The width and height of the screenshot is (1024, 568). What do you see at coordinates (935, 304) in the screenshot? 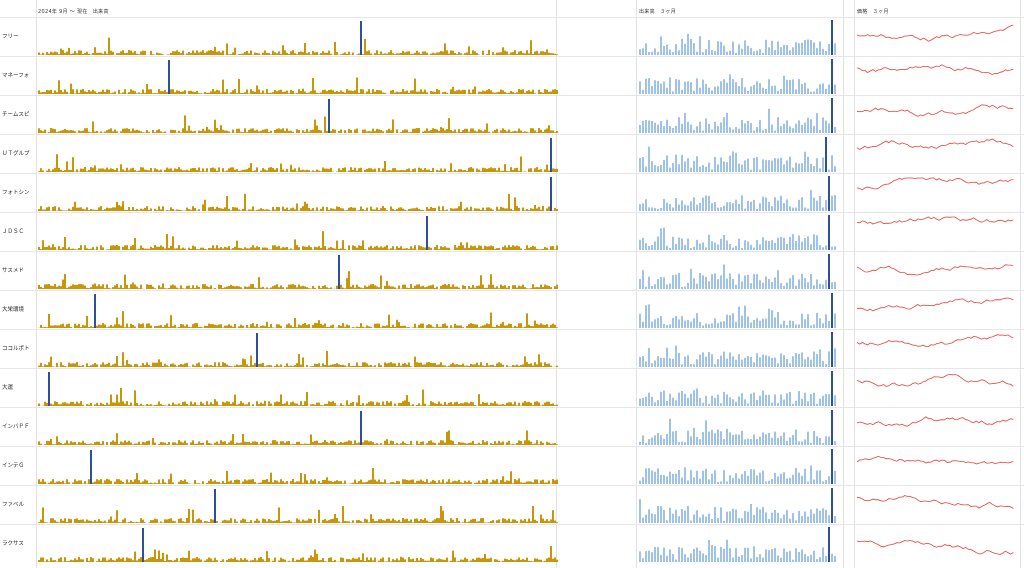
I see `price-line` at bounding box center [935, 304].